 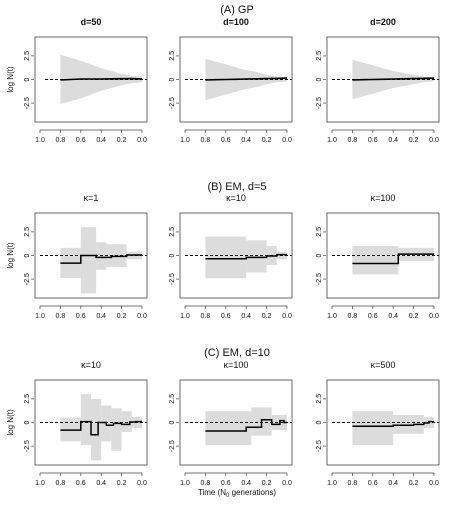 I want to click on x-axis-label-suffix: generations), so click(x=252, y=492).